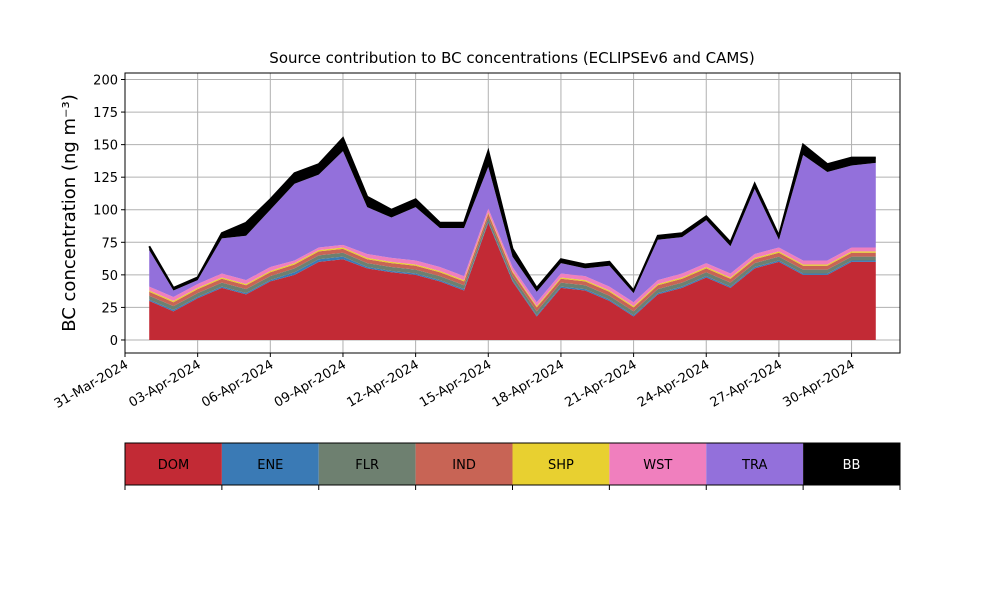  Describe the element at coordinates (746, 383) in the screenshot. I see `x-tick-label: 27-Apr-2024` at that location.